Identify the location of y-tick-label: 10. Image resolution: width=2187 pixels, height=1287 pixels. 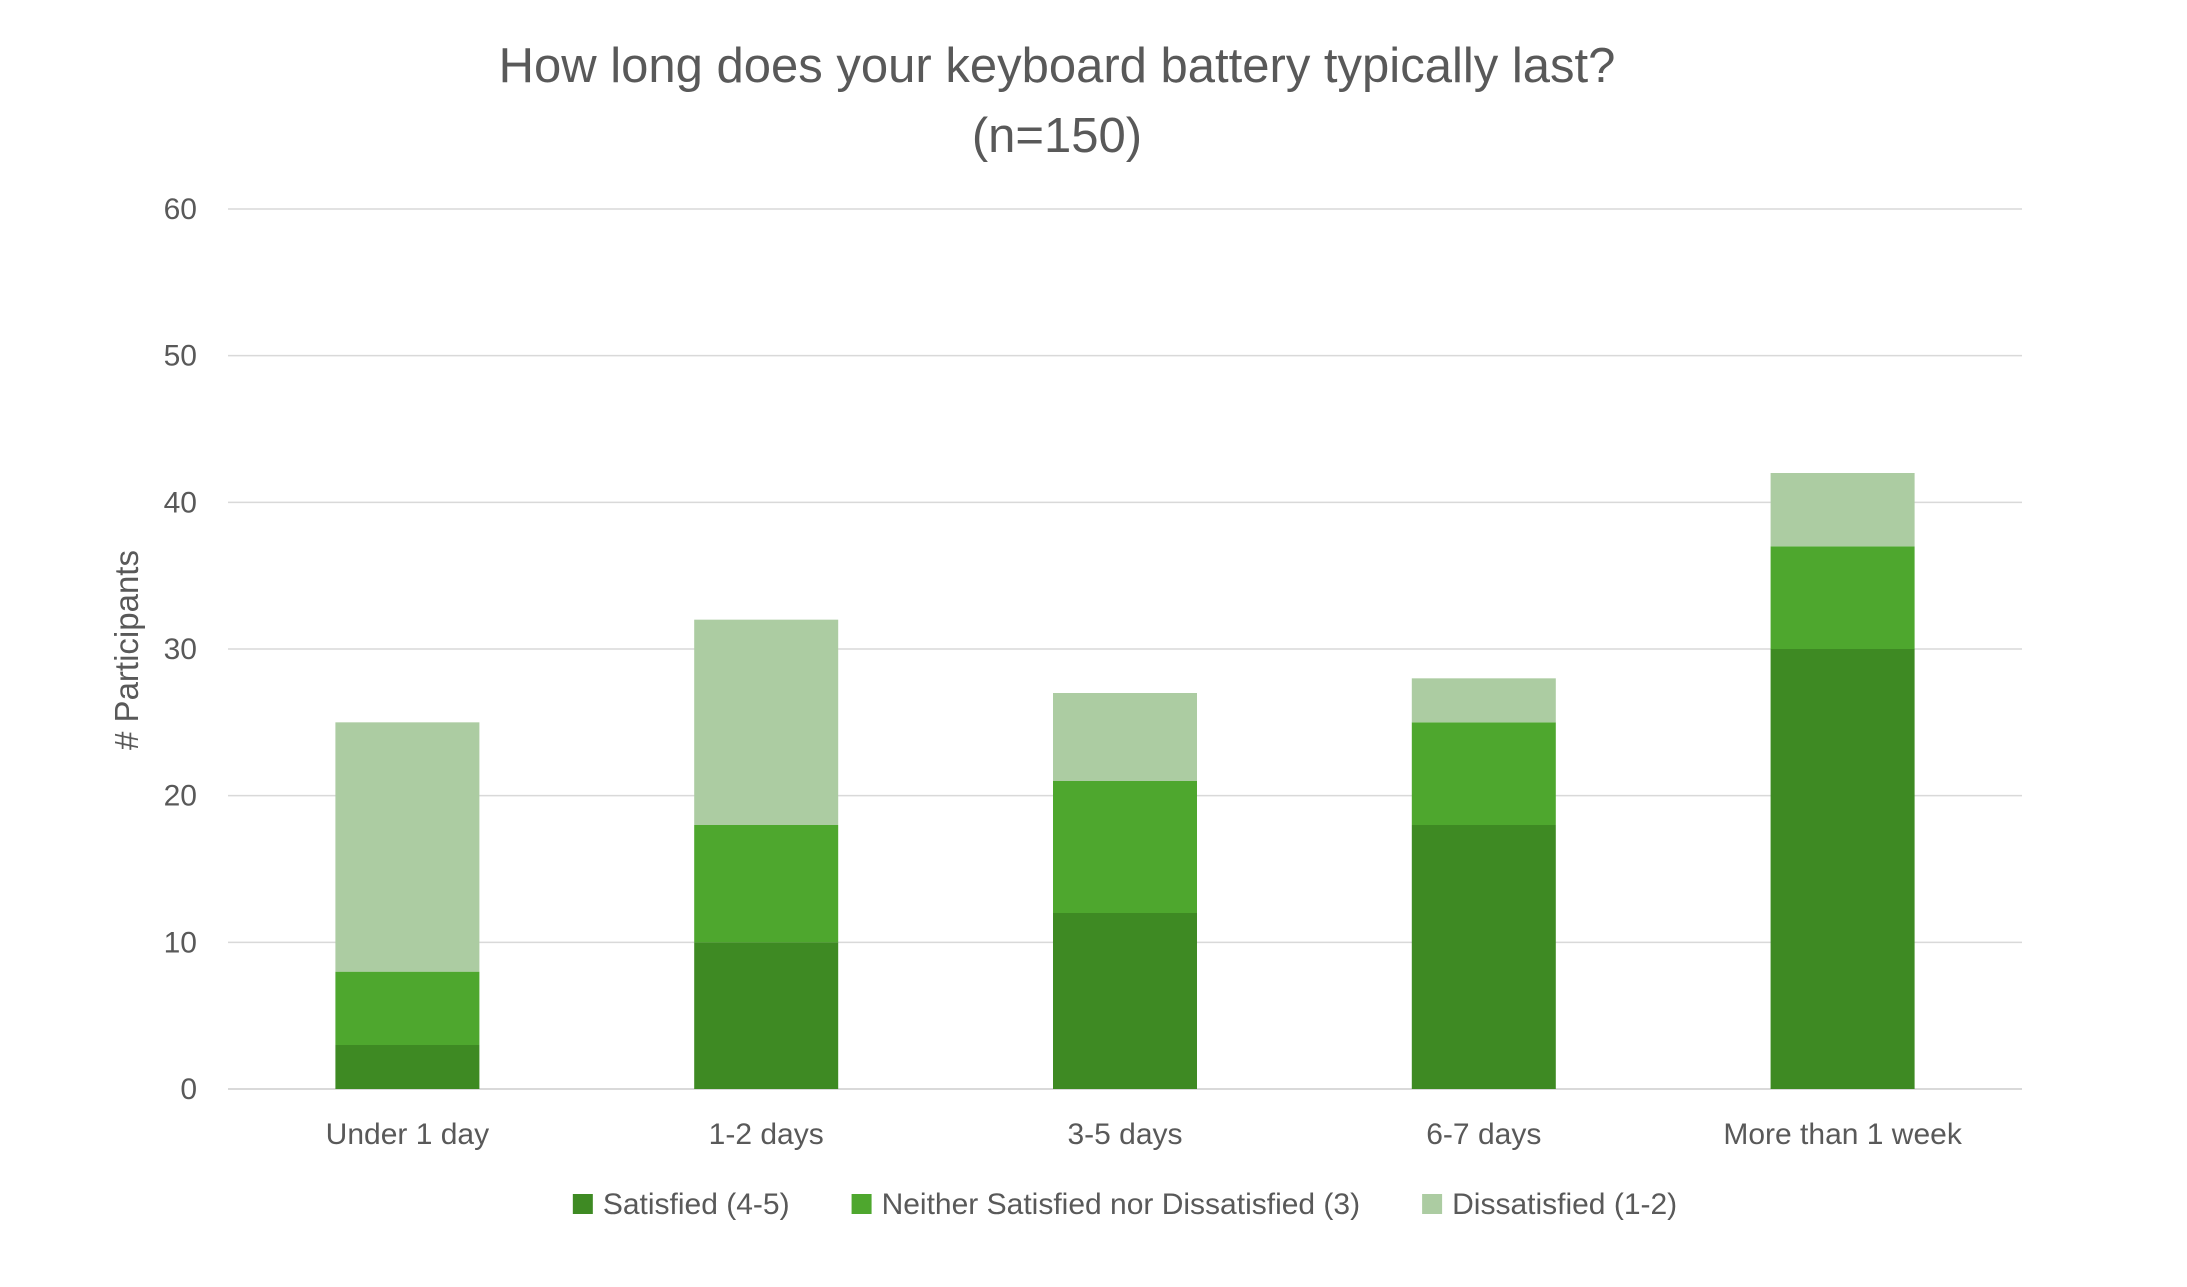
(180, 942).